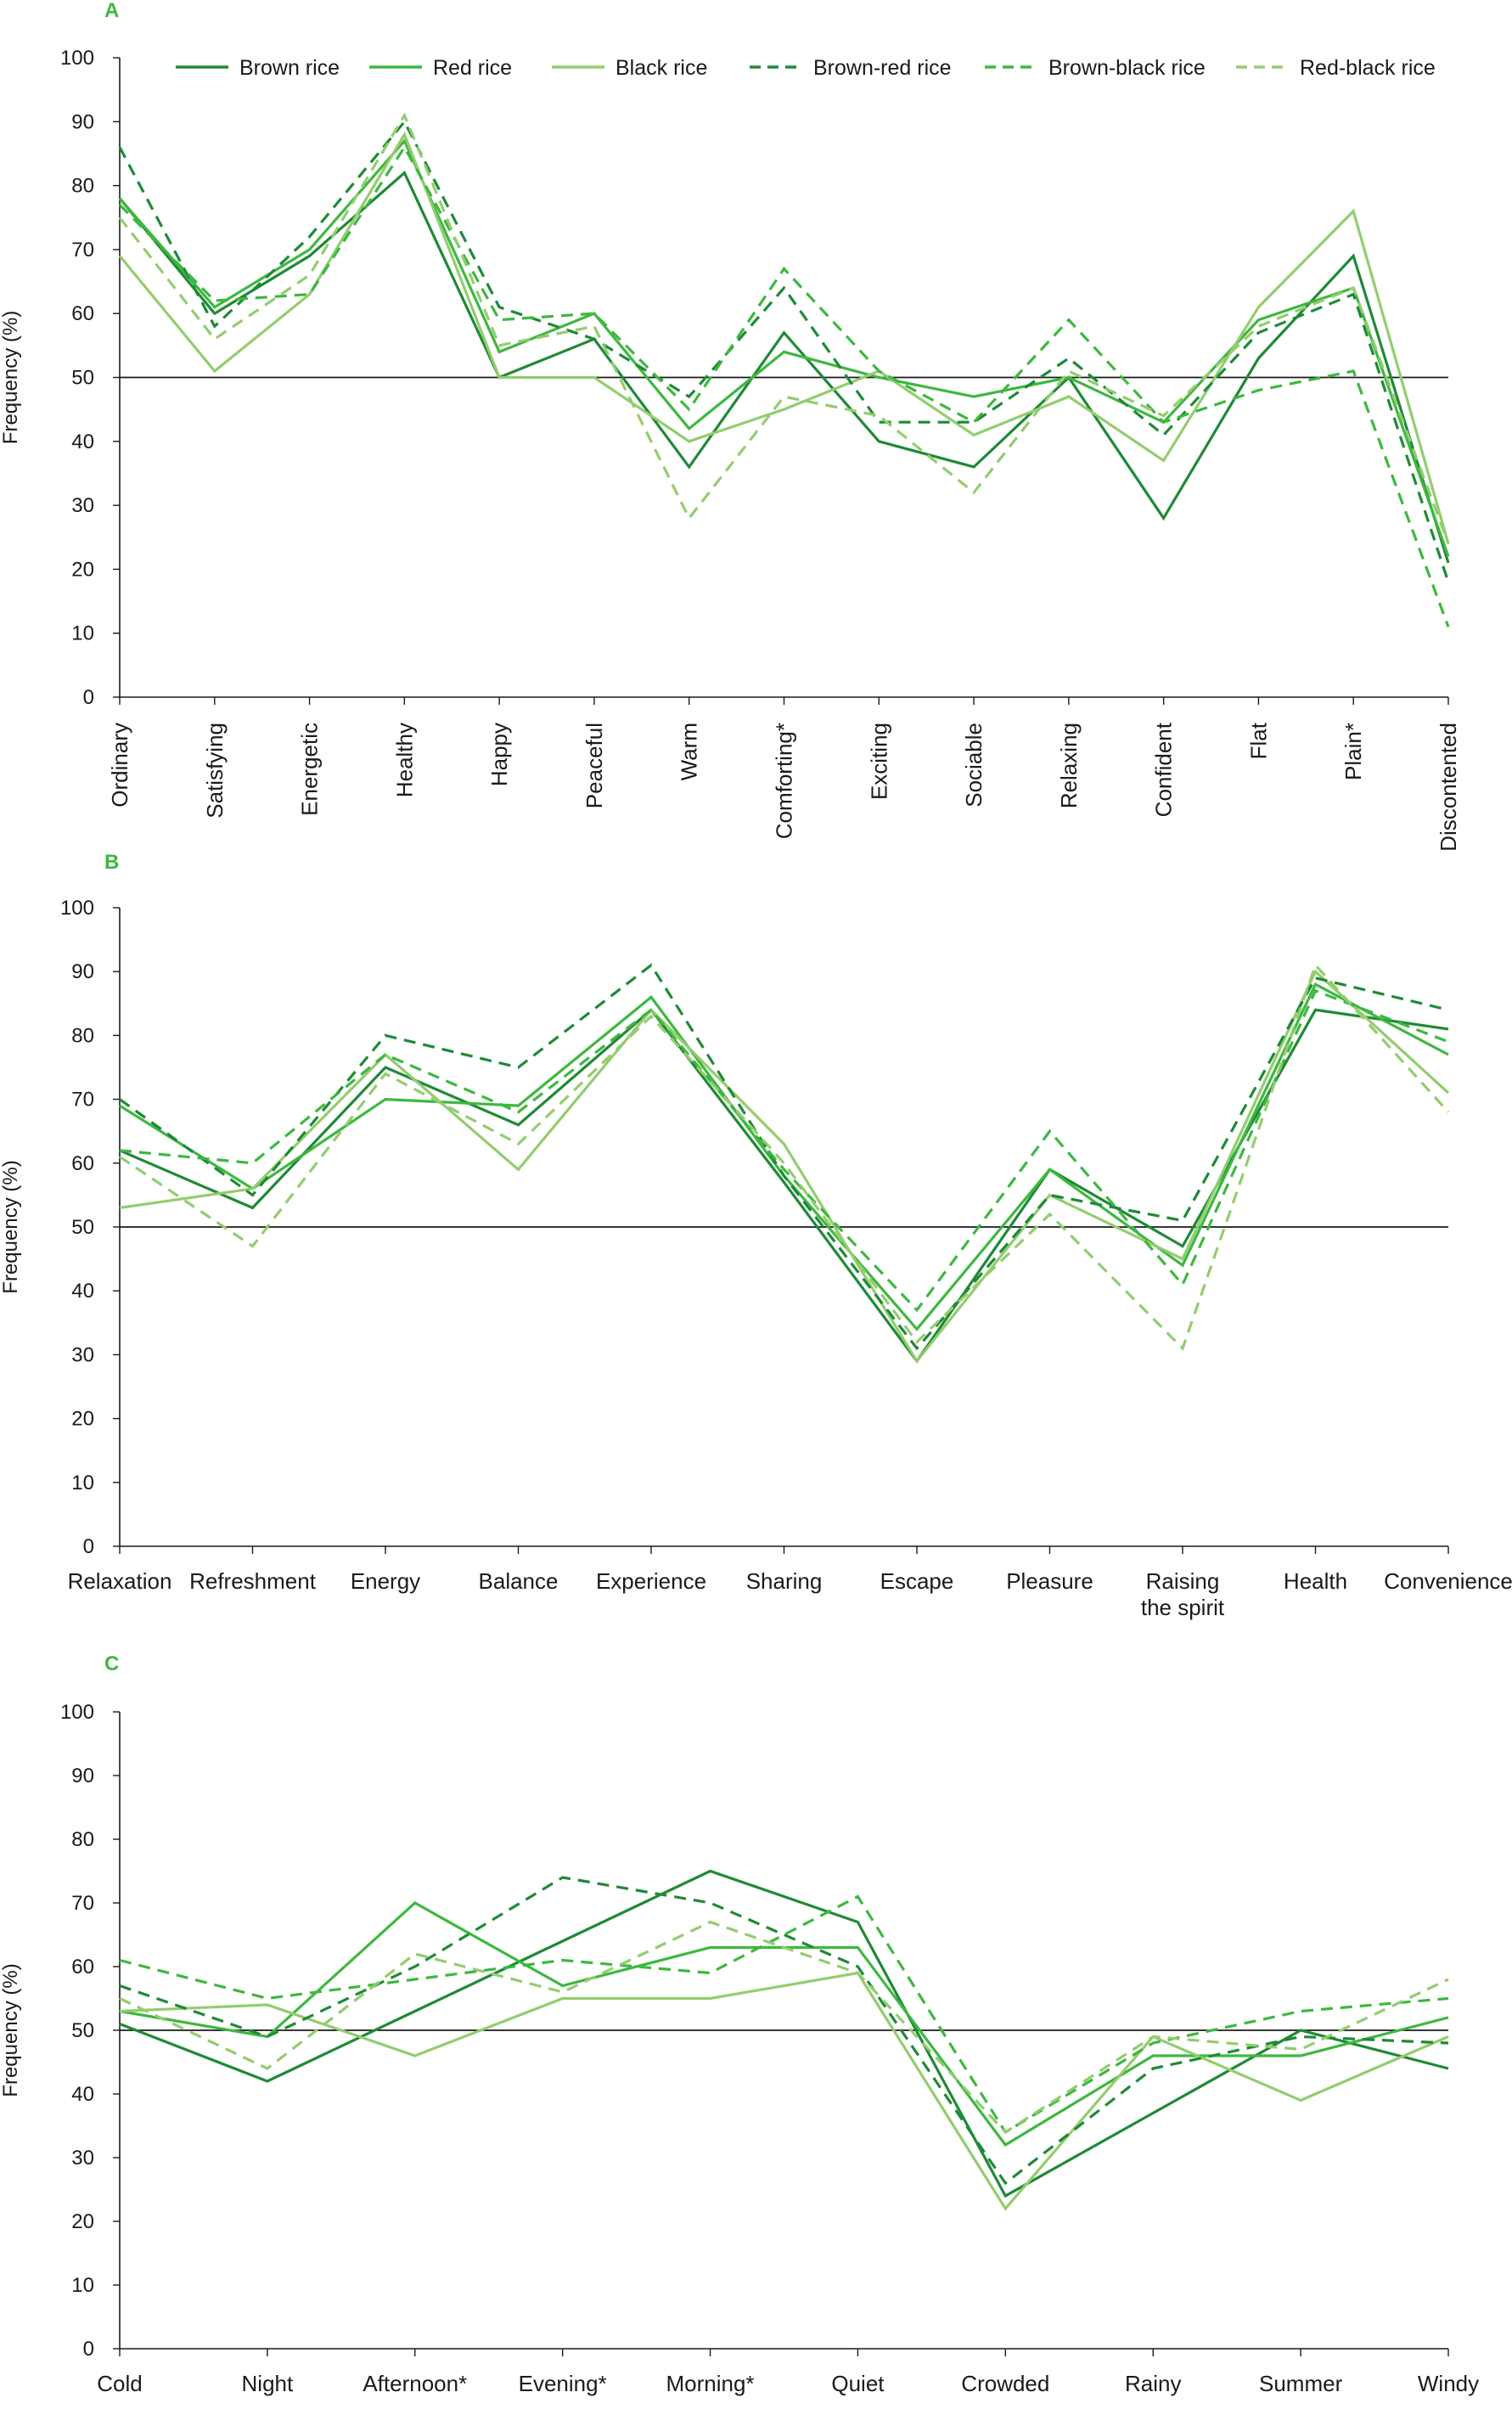  I want to click on category-label-refreshment: Refreshment, so click(253, 1581).